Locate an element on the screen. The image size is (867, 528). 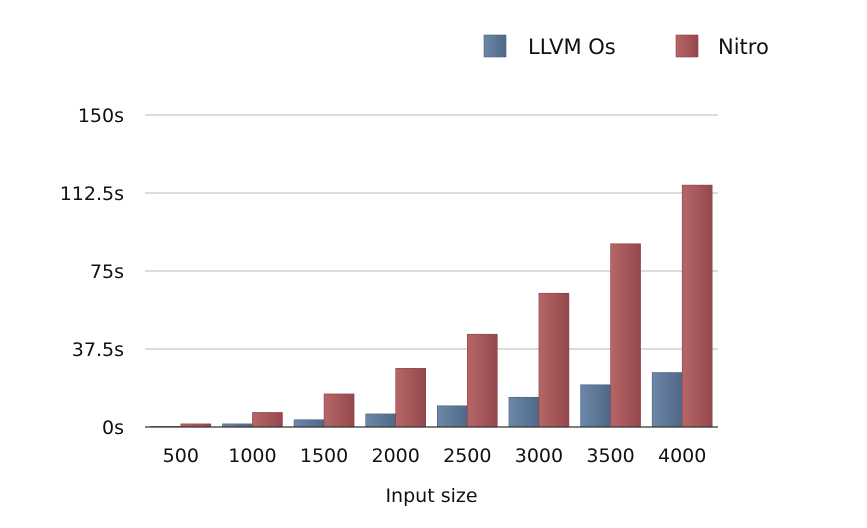
legend-swatch-llvm-os is located at coordinates (495, 46).